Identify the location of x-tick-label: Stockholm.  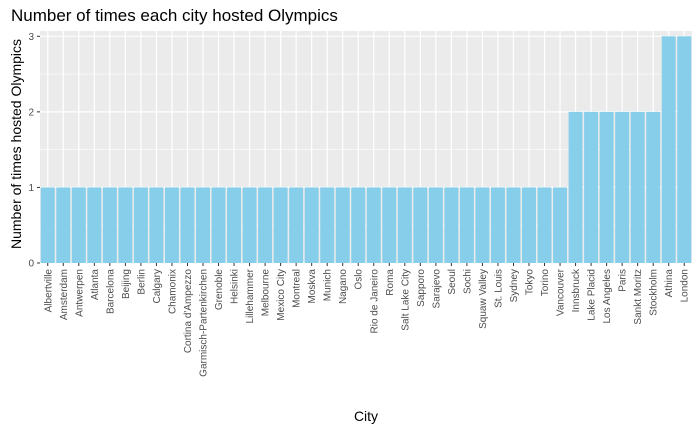
(654, 292).